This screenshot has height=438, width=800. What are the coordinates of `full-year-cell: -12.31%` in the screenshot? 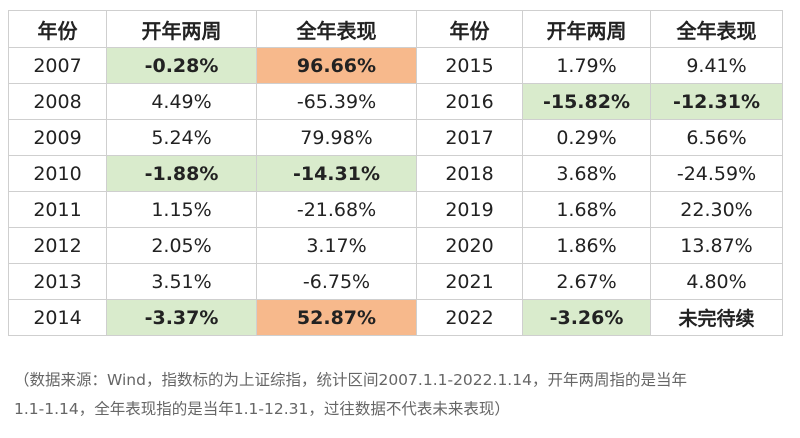 It's located at (716, 101).